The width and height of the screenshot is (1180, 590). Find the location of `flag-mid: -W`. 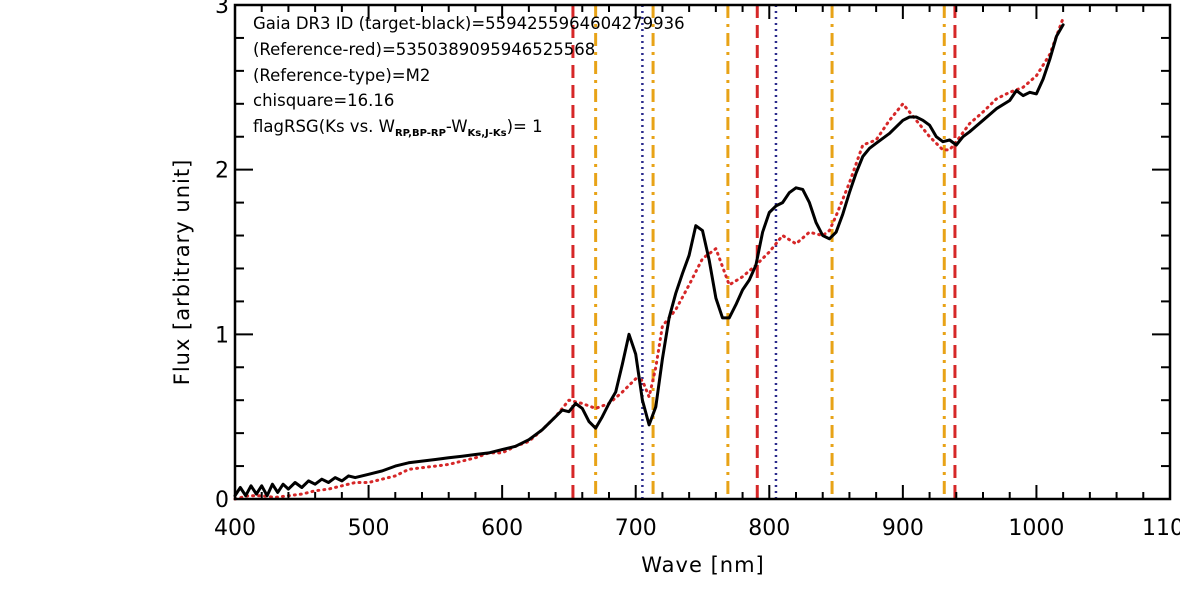

flag-mid: -W is located at coordinates (457, 126).